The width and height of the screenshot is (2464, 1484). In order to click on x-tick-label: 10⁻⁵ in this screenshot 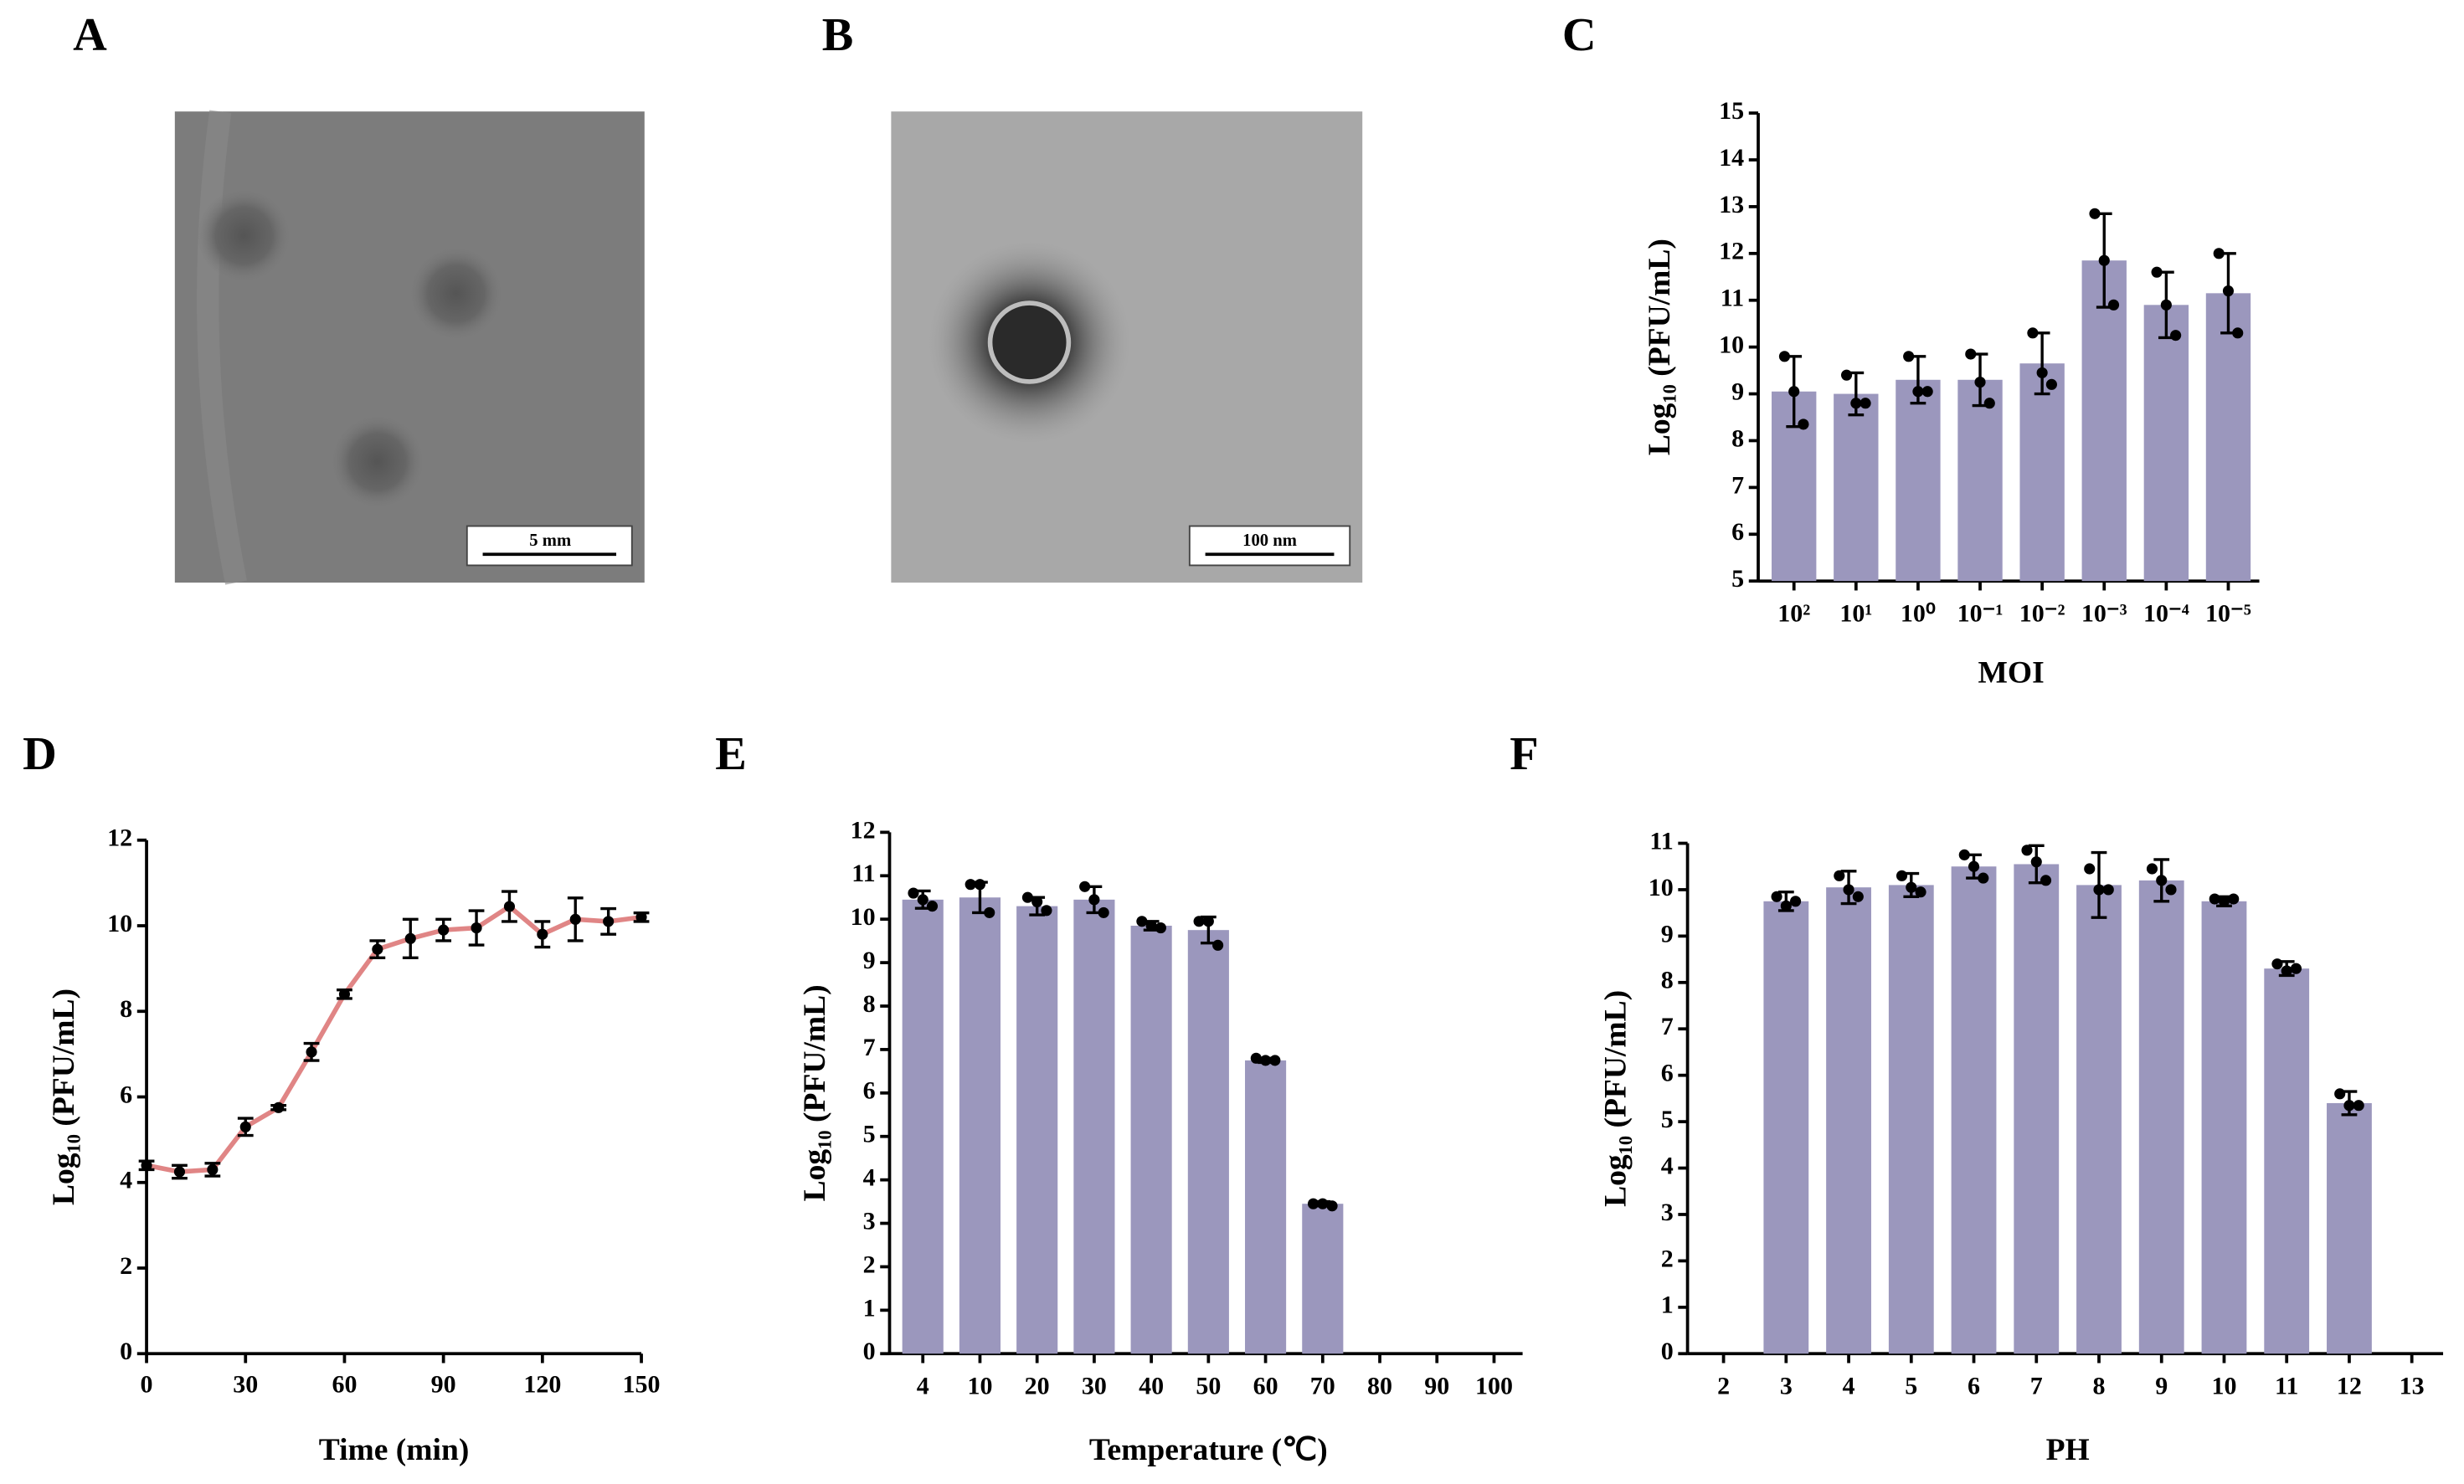, I will do `click(2228, 613)`.